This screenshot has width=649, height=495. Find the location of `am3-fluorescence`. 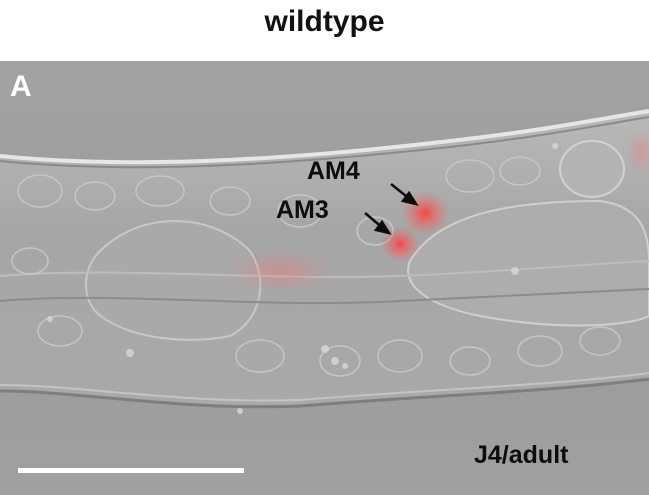

am3-fluorescence is located at coordinates (400, 244).